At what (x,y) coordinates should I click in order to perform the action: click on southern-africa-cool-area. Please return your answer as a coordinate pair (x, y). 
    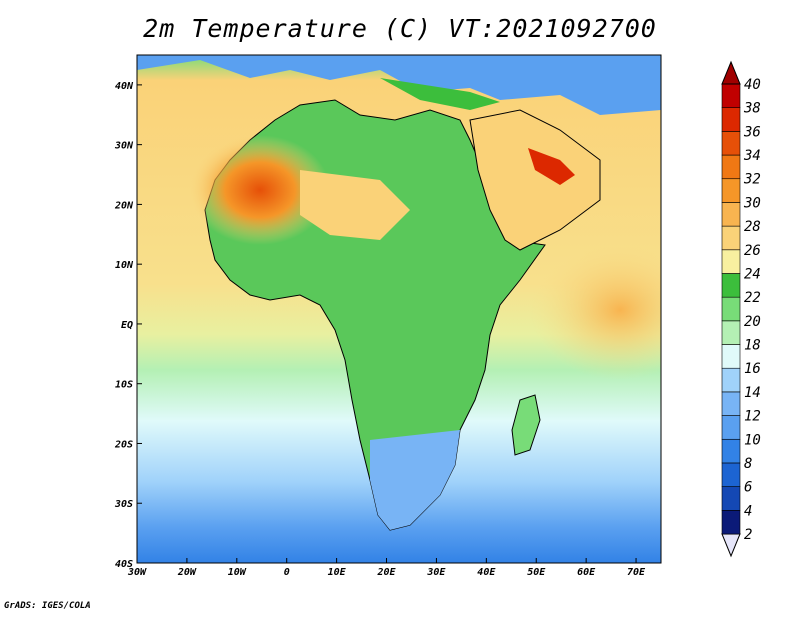
    Looking at the image, I should click on (415, 480).